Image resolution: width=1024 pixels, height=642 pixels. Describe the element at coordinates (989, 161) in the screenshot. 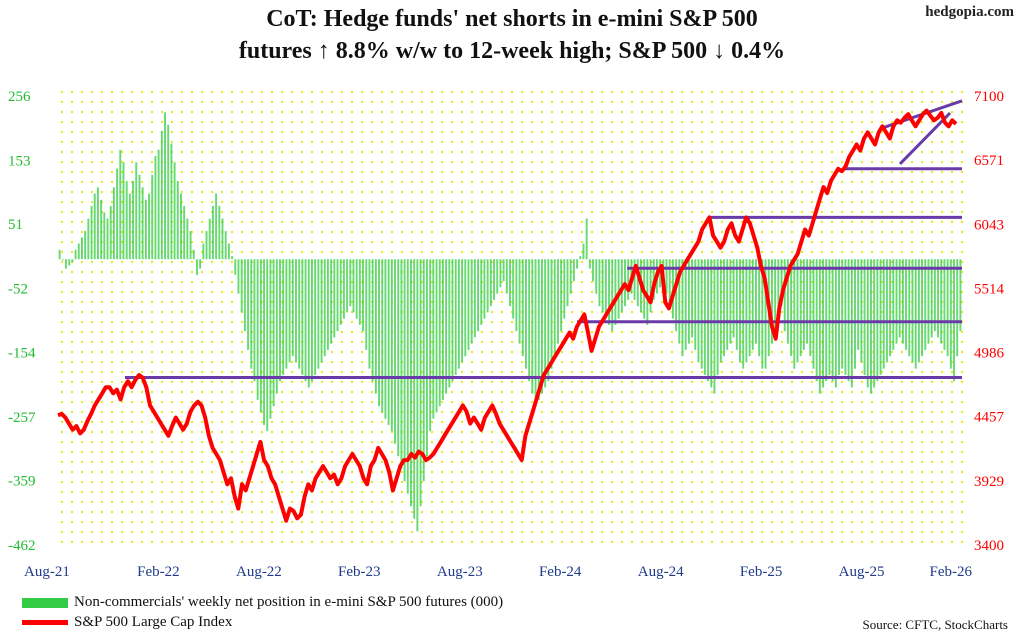

I see `right-axis-tick-label: 6571` at that location.